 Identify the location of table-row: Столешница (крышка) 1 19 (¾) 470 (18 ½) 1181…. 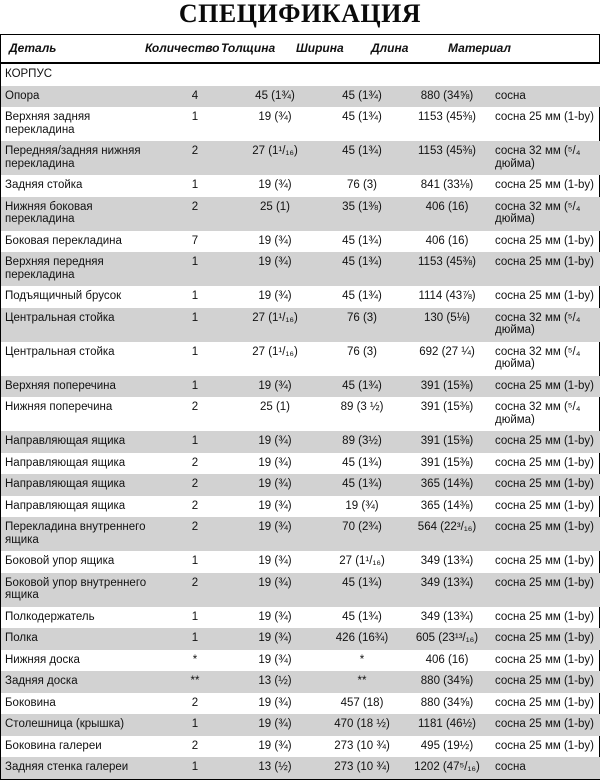
(300, 725).